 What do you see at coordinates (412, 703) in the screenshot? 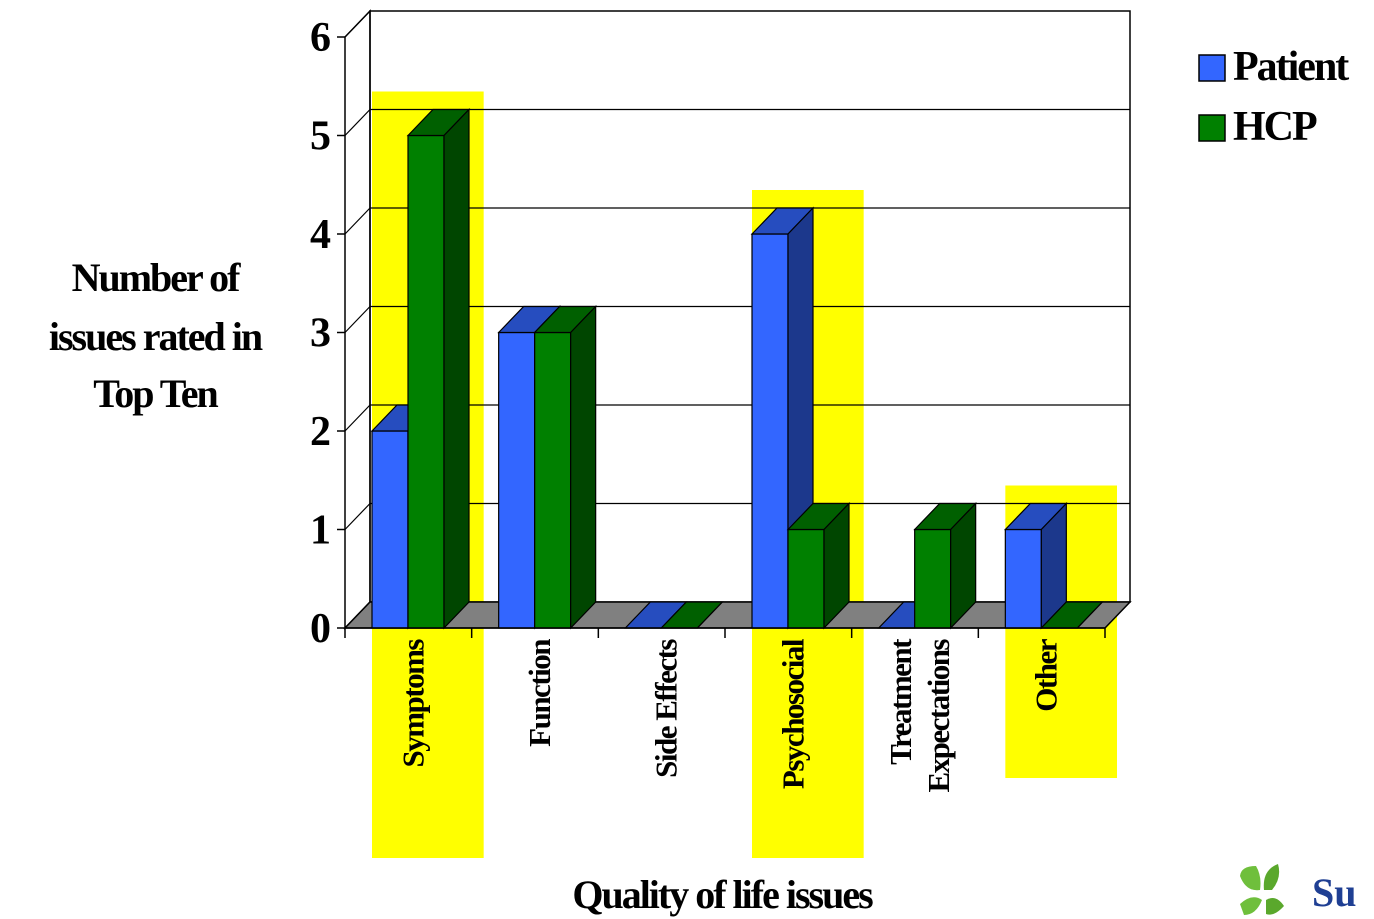
I see `x-tick-label-symptoms: Symptoms` at bounding box center [412, 703].